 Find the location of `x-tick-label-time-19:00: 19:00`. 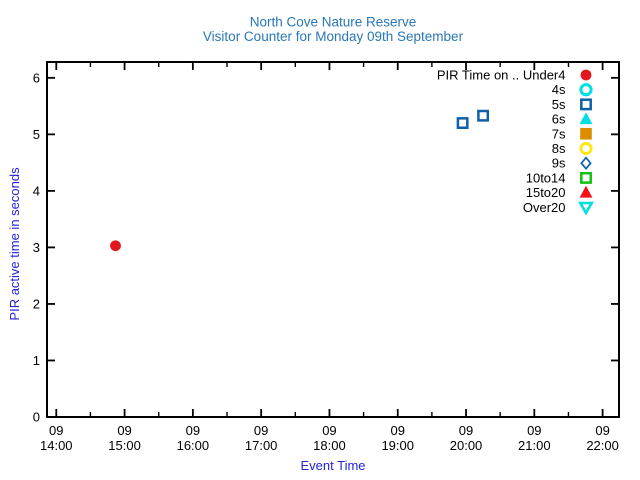

x-tick-label-time-19:00: 19:00 is located at coordinates (397, 445).